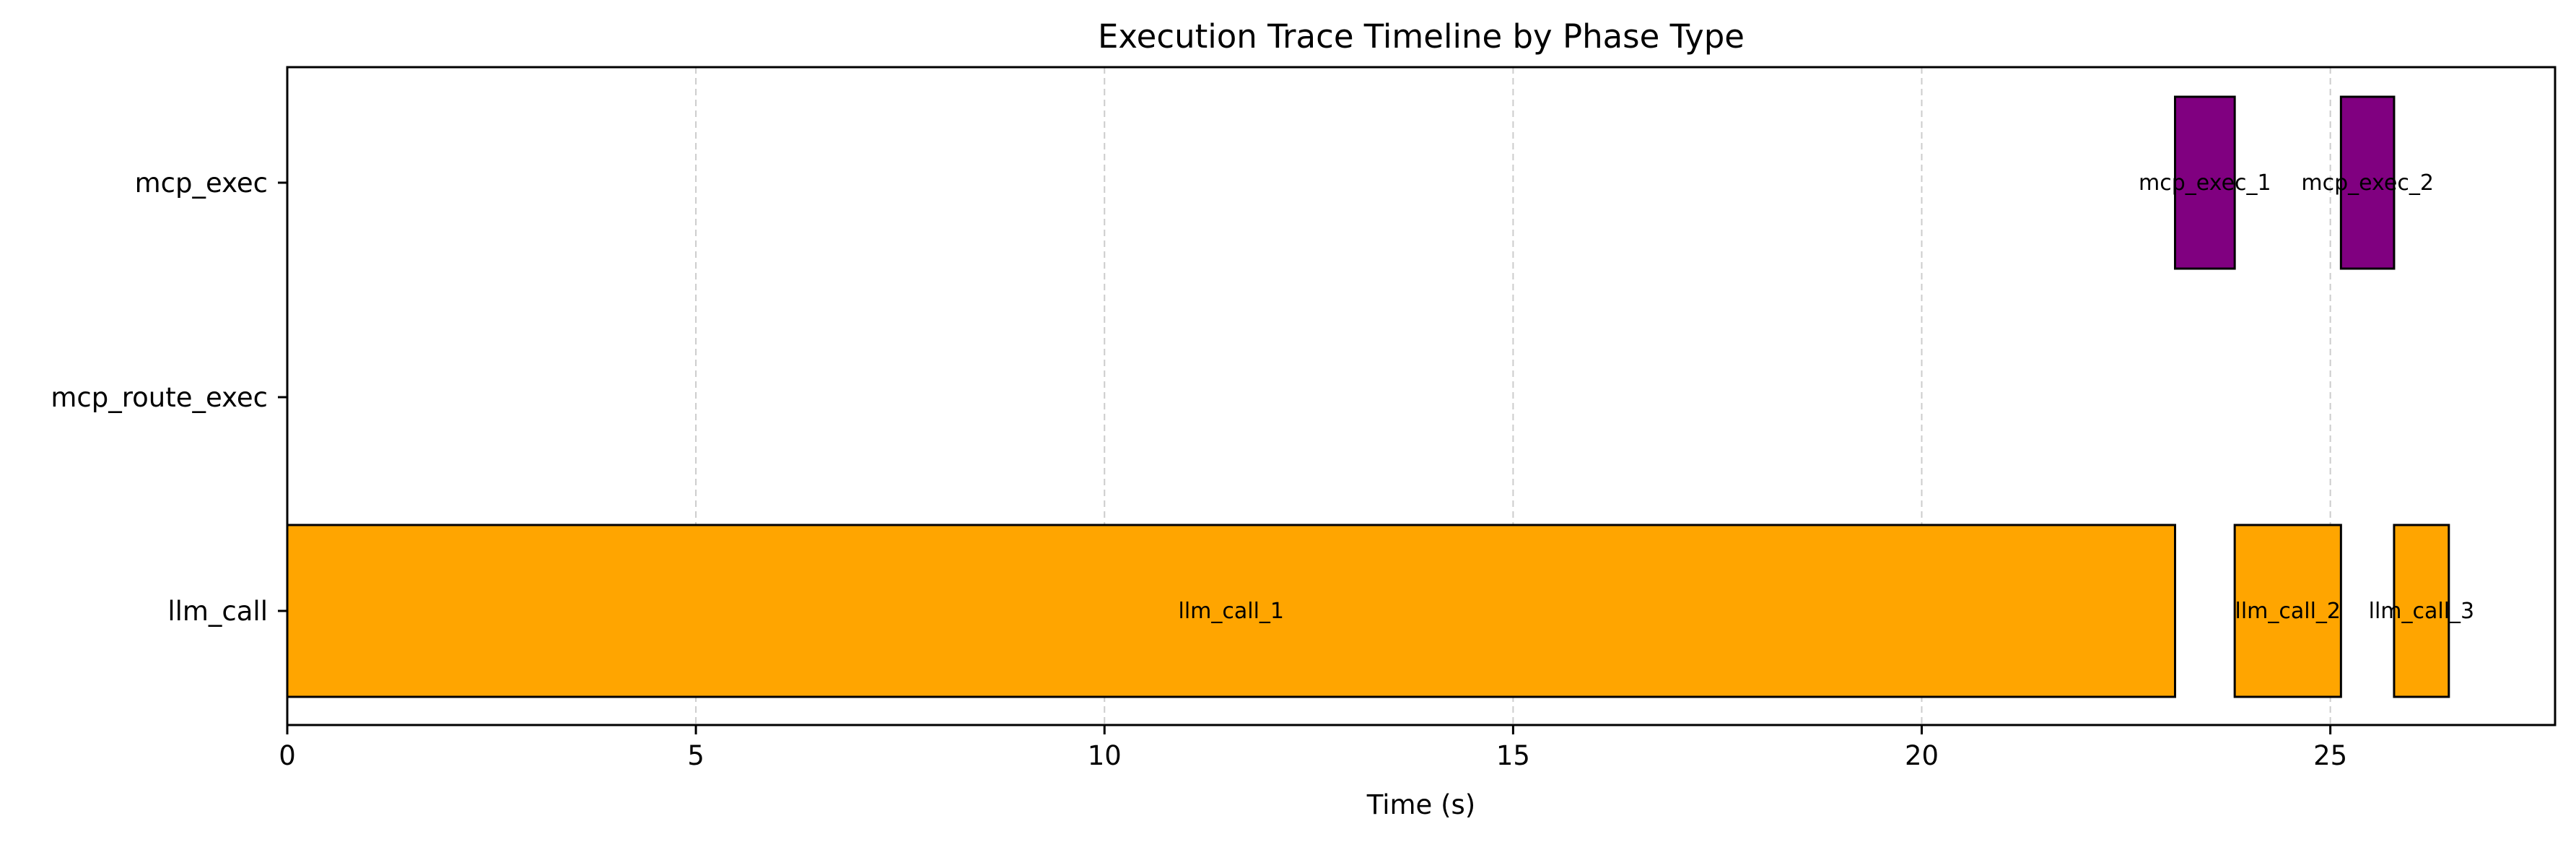 The image size is (2576, 842). What do you see at coordinates (1421, 36) in the screenshot?
I see `chart-title: Execution Trace Timeline by Phase Type` at bounding box center [1421, 36].